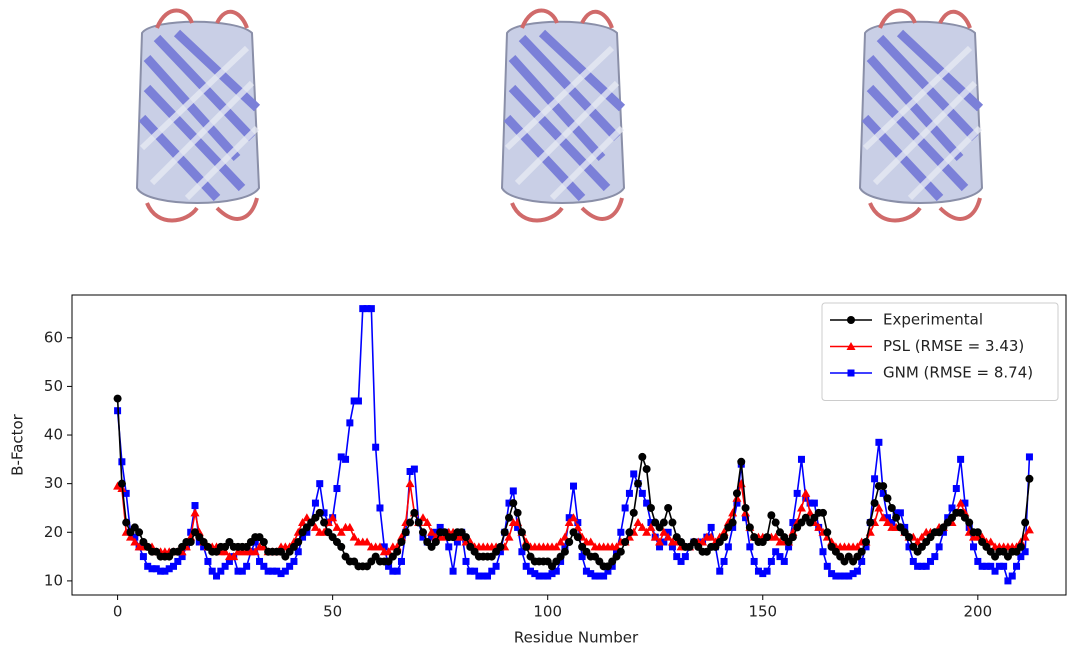 The image size is (1069, 648). Describe the element at coordinates (933, 320) in the screenshot. I see `legend-label: Experimental` at that location.